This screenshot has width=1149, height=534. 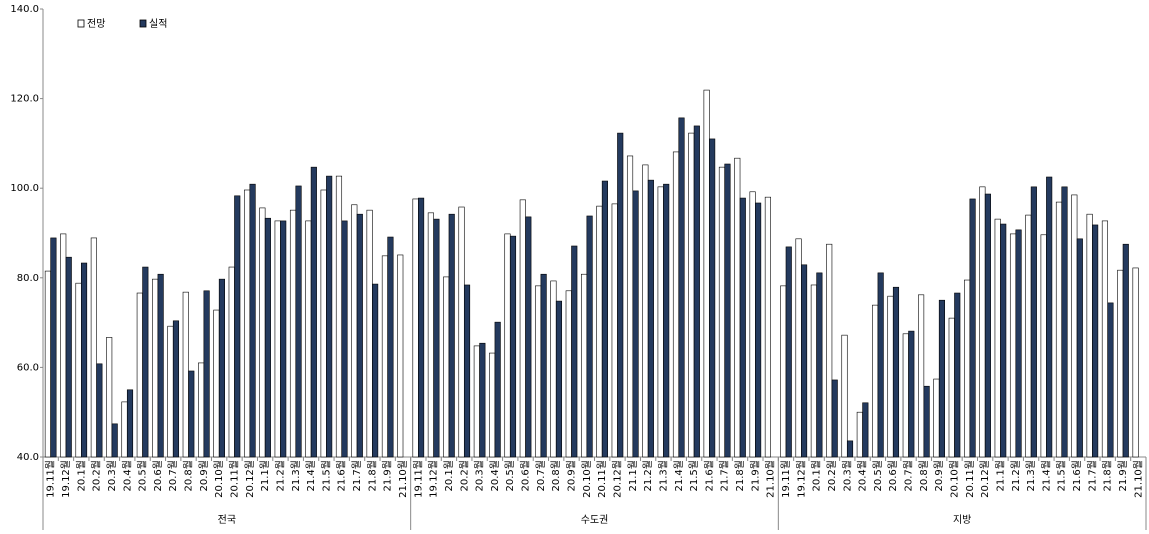 What do you see at coordinates (158, 24) in the screenshot?
I see `legend-label: 실적` at bounding box center [158, 24].